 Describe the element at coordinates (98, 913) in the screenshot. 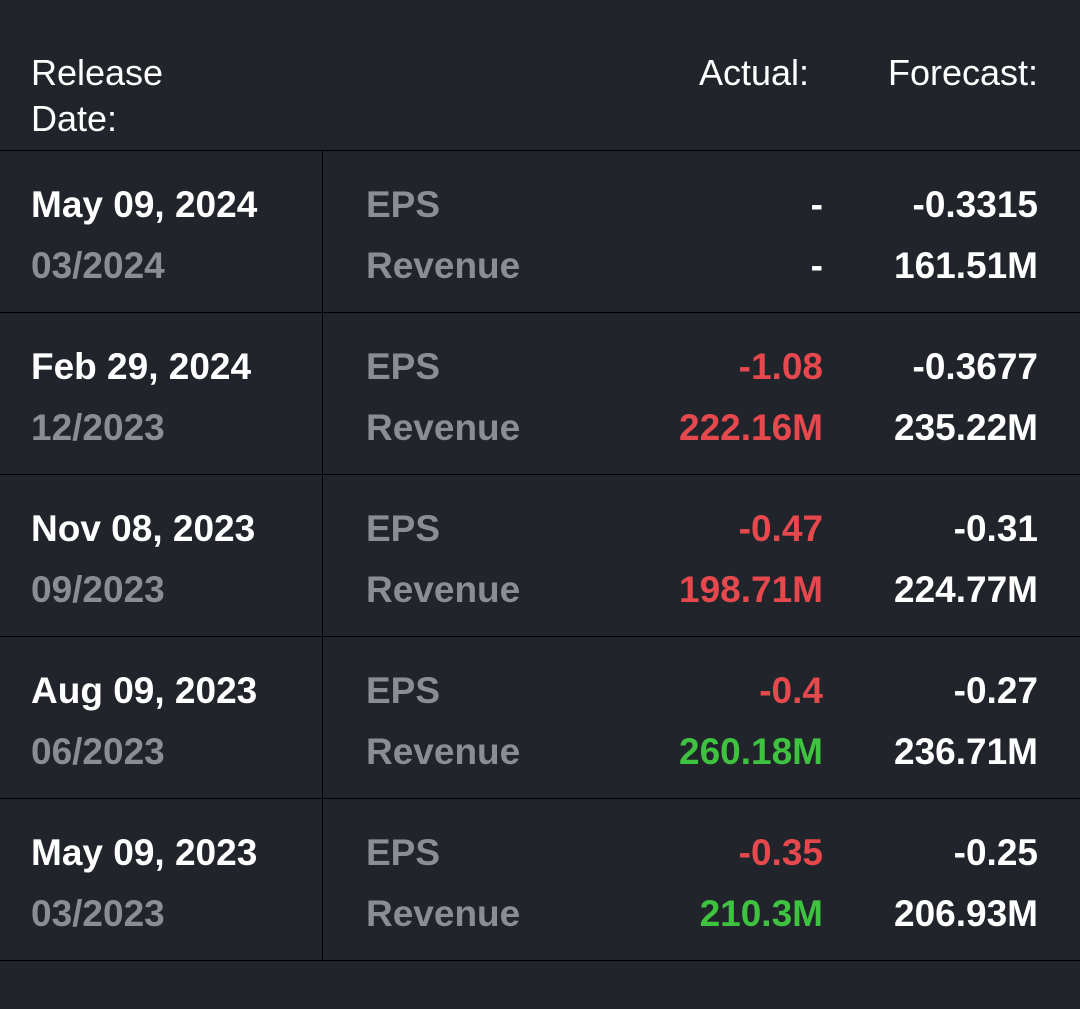

I see `fiscal-period: 03/2023` at that location.